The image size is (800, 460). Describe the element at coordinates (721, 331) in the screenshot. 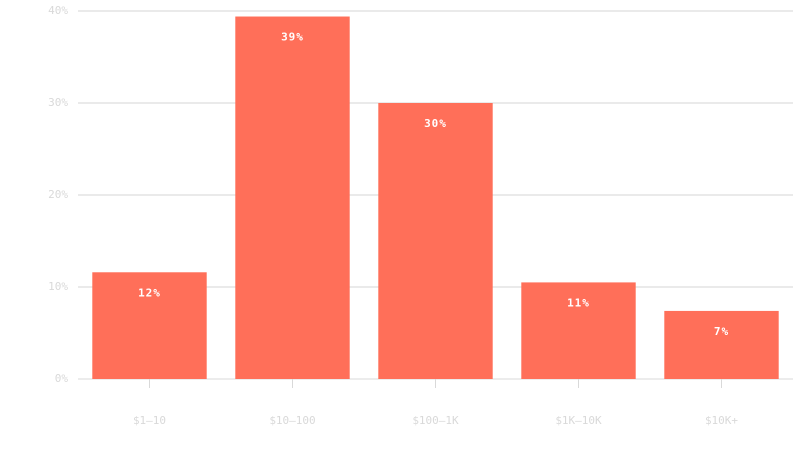

I see `data-label: 7%` at that location.